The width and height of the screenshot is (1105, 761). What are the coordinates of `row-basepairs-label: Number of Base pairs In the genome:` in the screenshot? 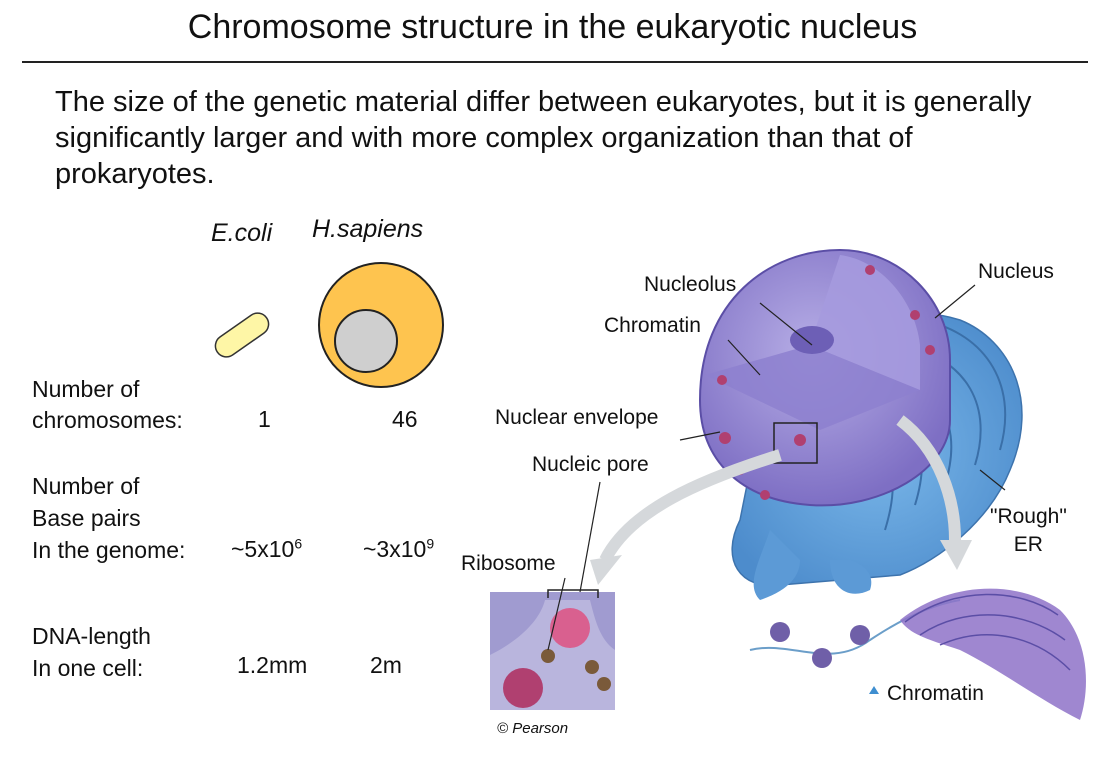 It's located at (109, 518).